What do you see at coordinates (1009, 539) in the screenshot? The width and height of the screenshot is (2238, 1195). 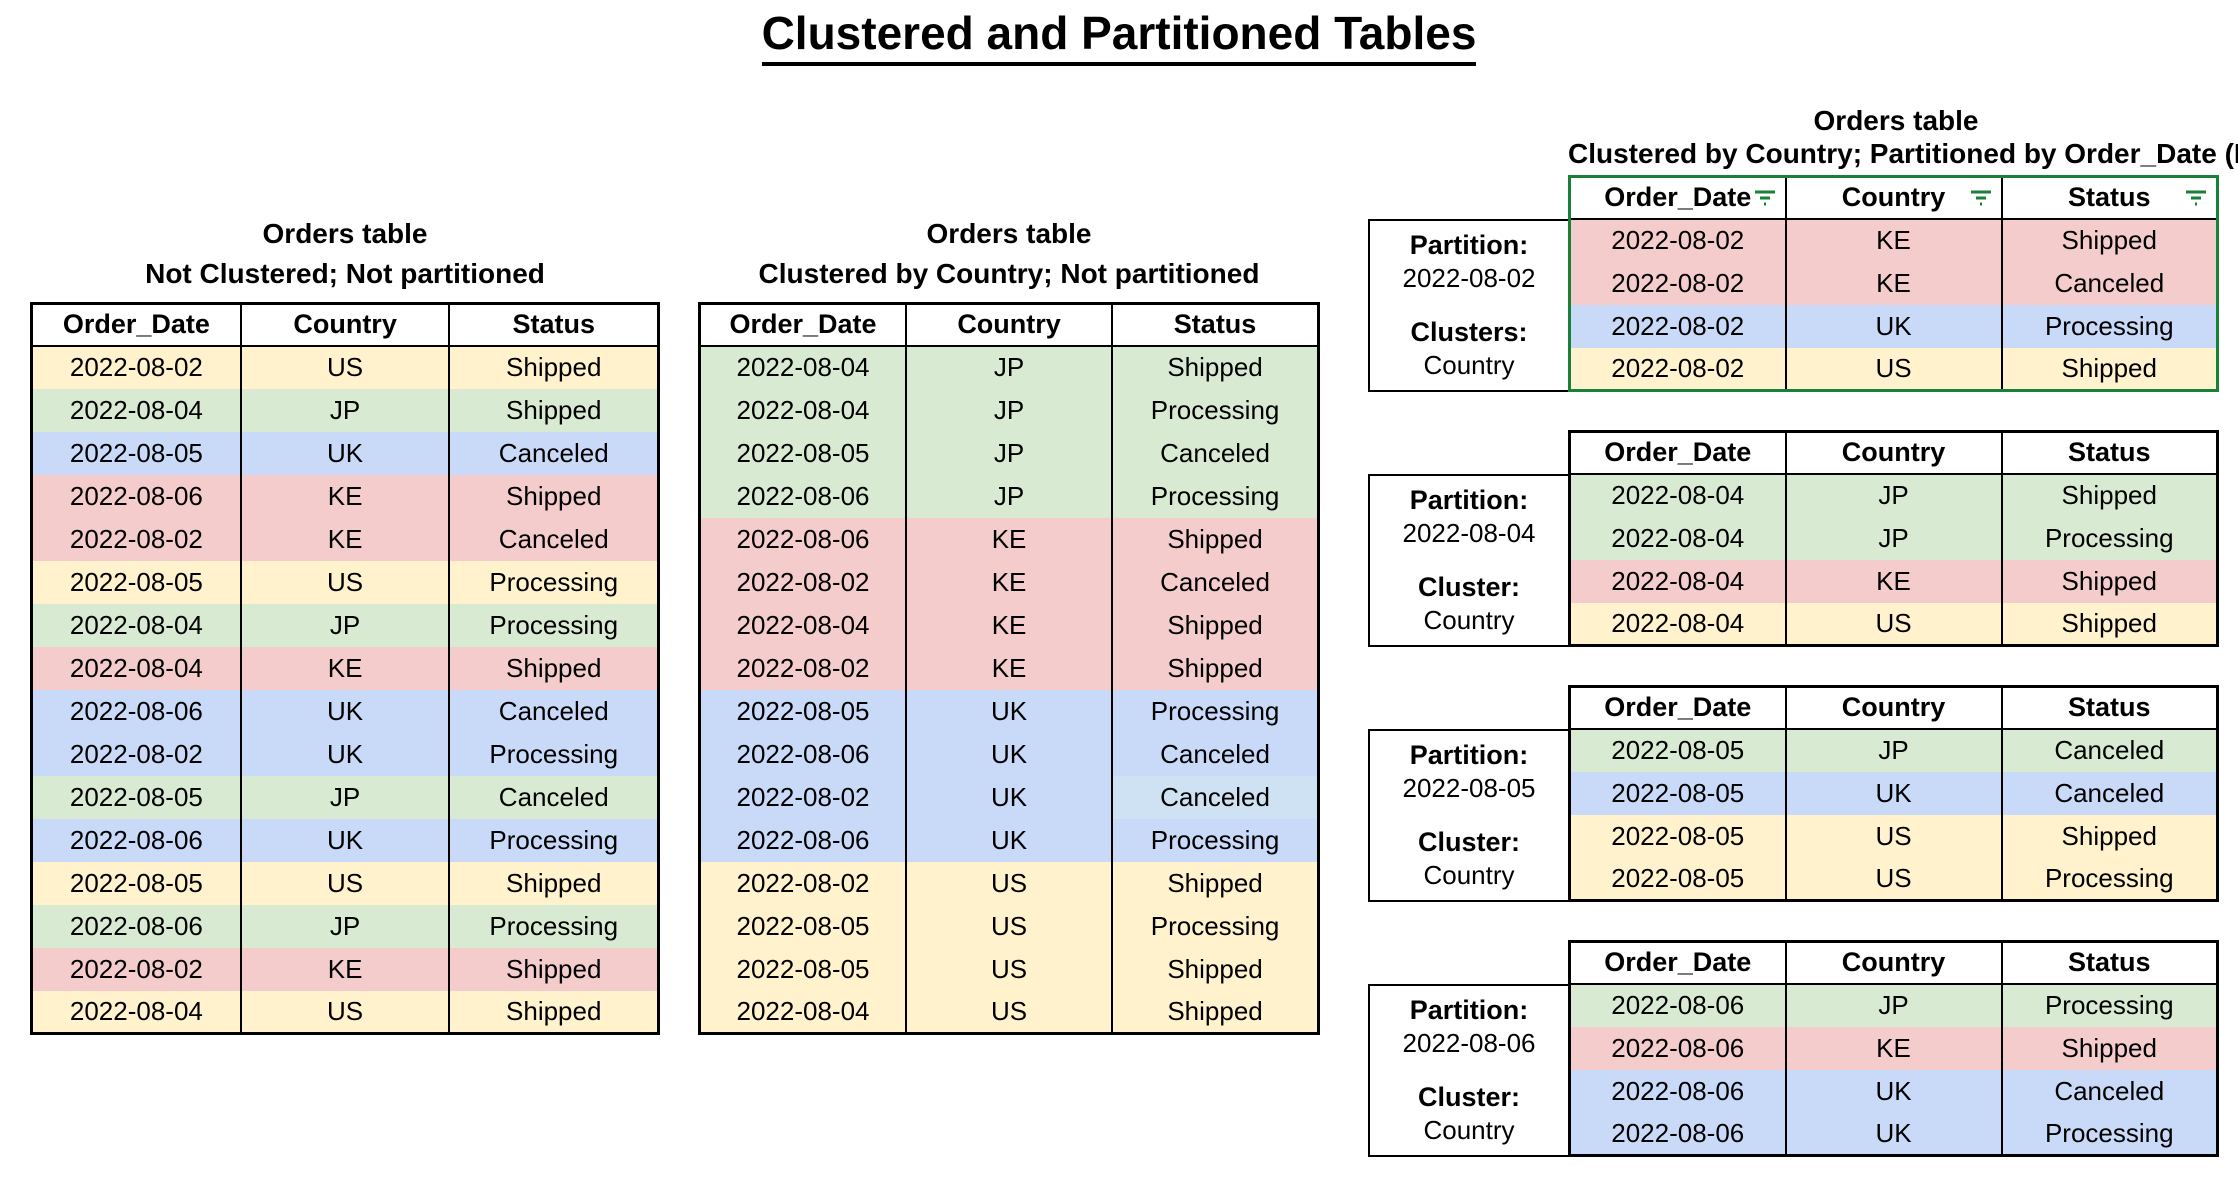 I see `table-row: 2022-08-06 KE Shipped` at bounding box center [1009, 539].